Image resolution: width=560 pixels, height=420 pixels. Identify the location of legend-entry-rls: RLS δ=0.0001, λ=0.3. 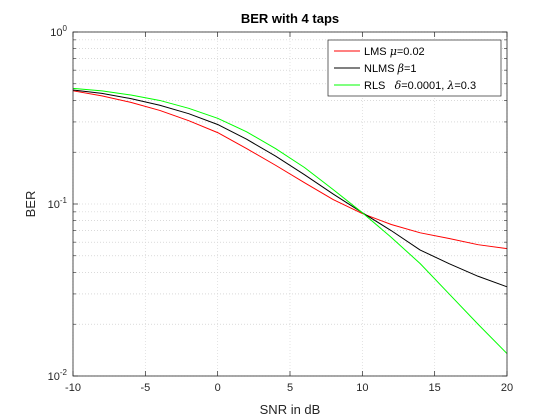
(420, 85).